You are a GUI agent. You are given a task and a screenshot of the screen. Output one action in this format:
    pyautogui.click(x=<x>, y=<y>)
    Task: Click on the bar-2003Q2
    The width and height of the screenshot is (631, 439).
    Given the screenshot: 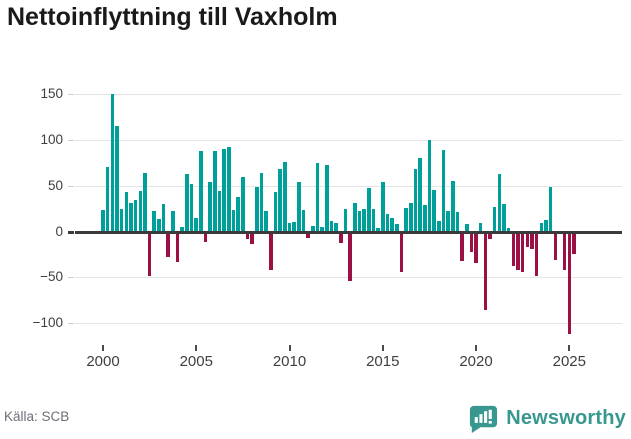 What is the action you would take?
    pyautogui.click(x=163, y=217)
    